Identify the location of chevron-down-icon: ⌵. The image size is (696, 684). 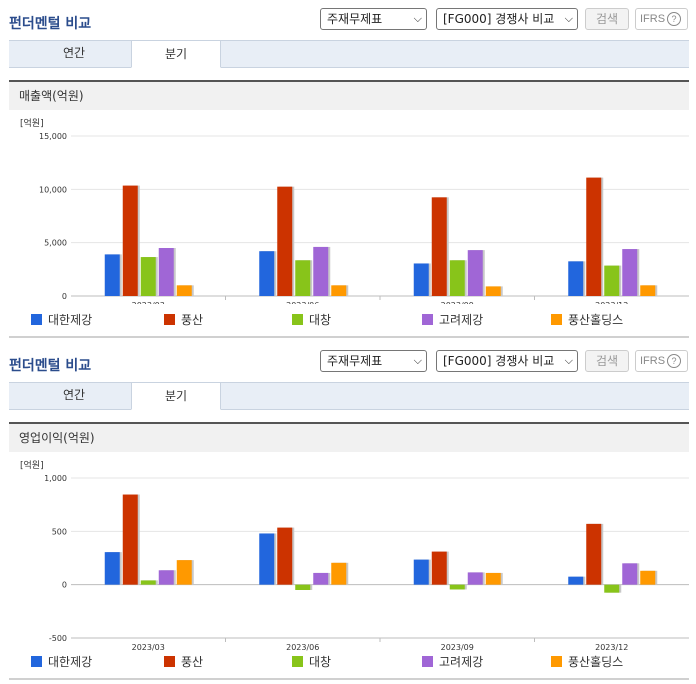
(568, 360).